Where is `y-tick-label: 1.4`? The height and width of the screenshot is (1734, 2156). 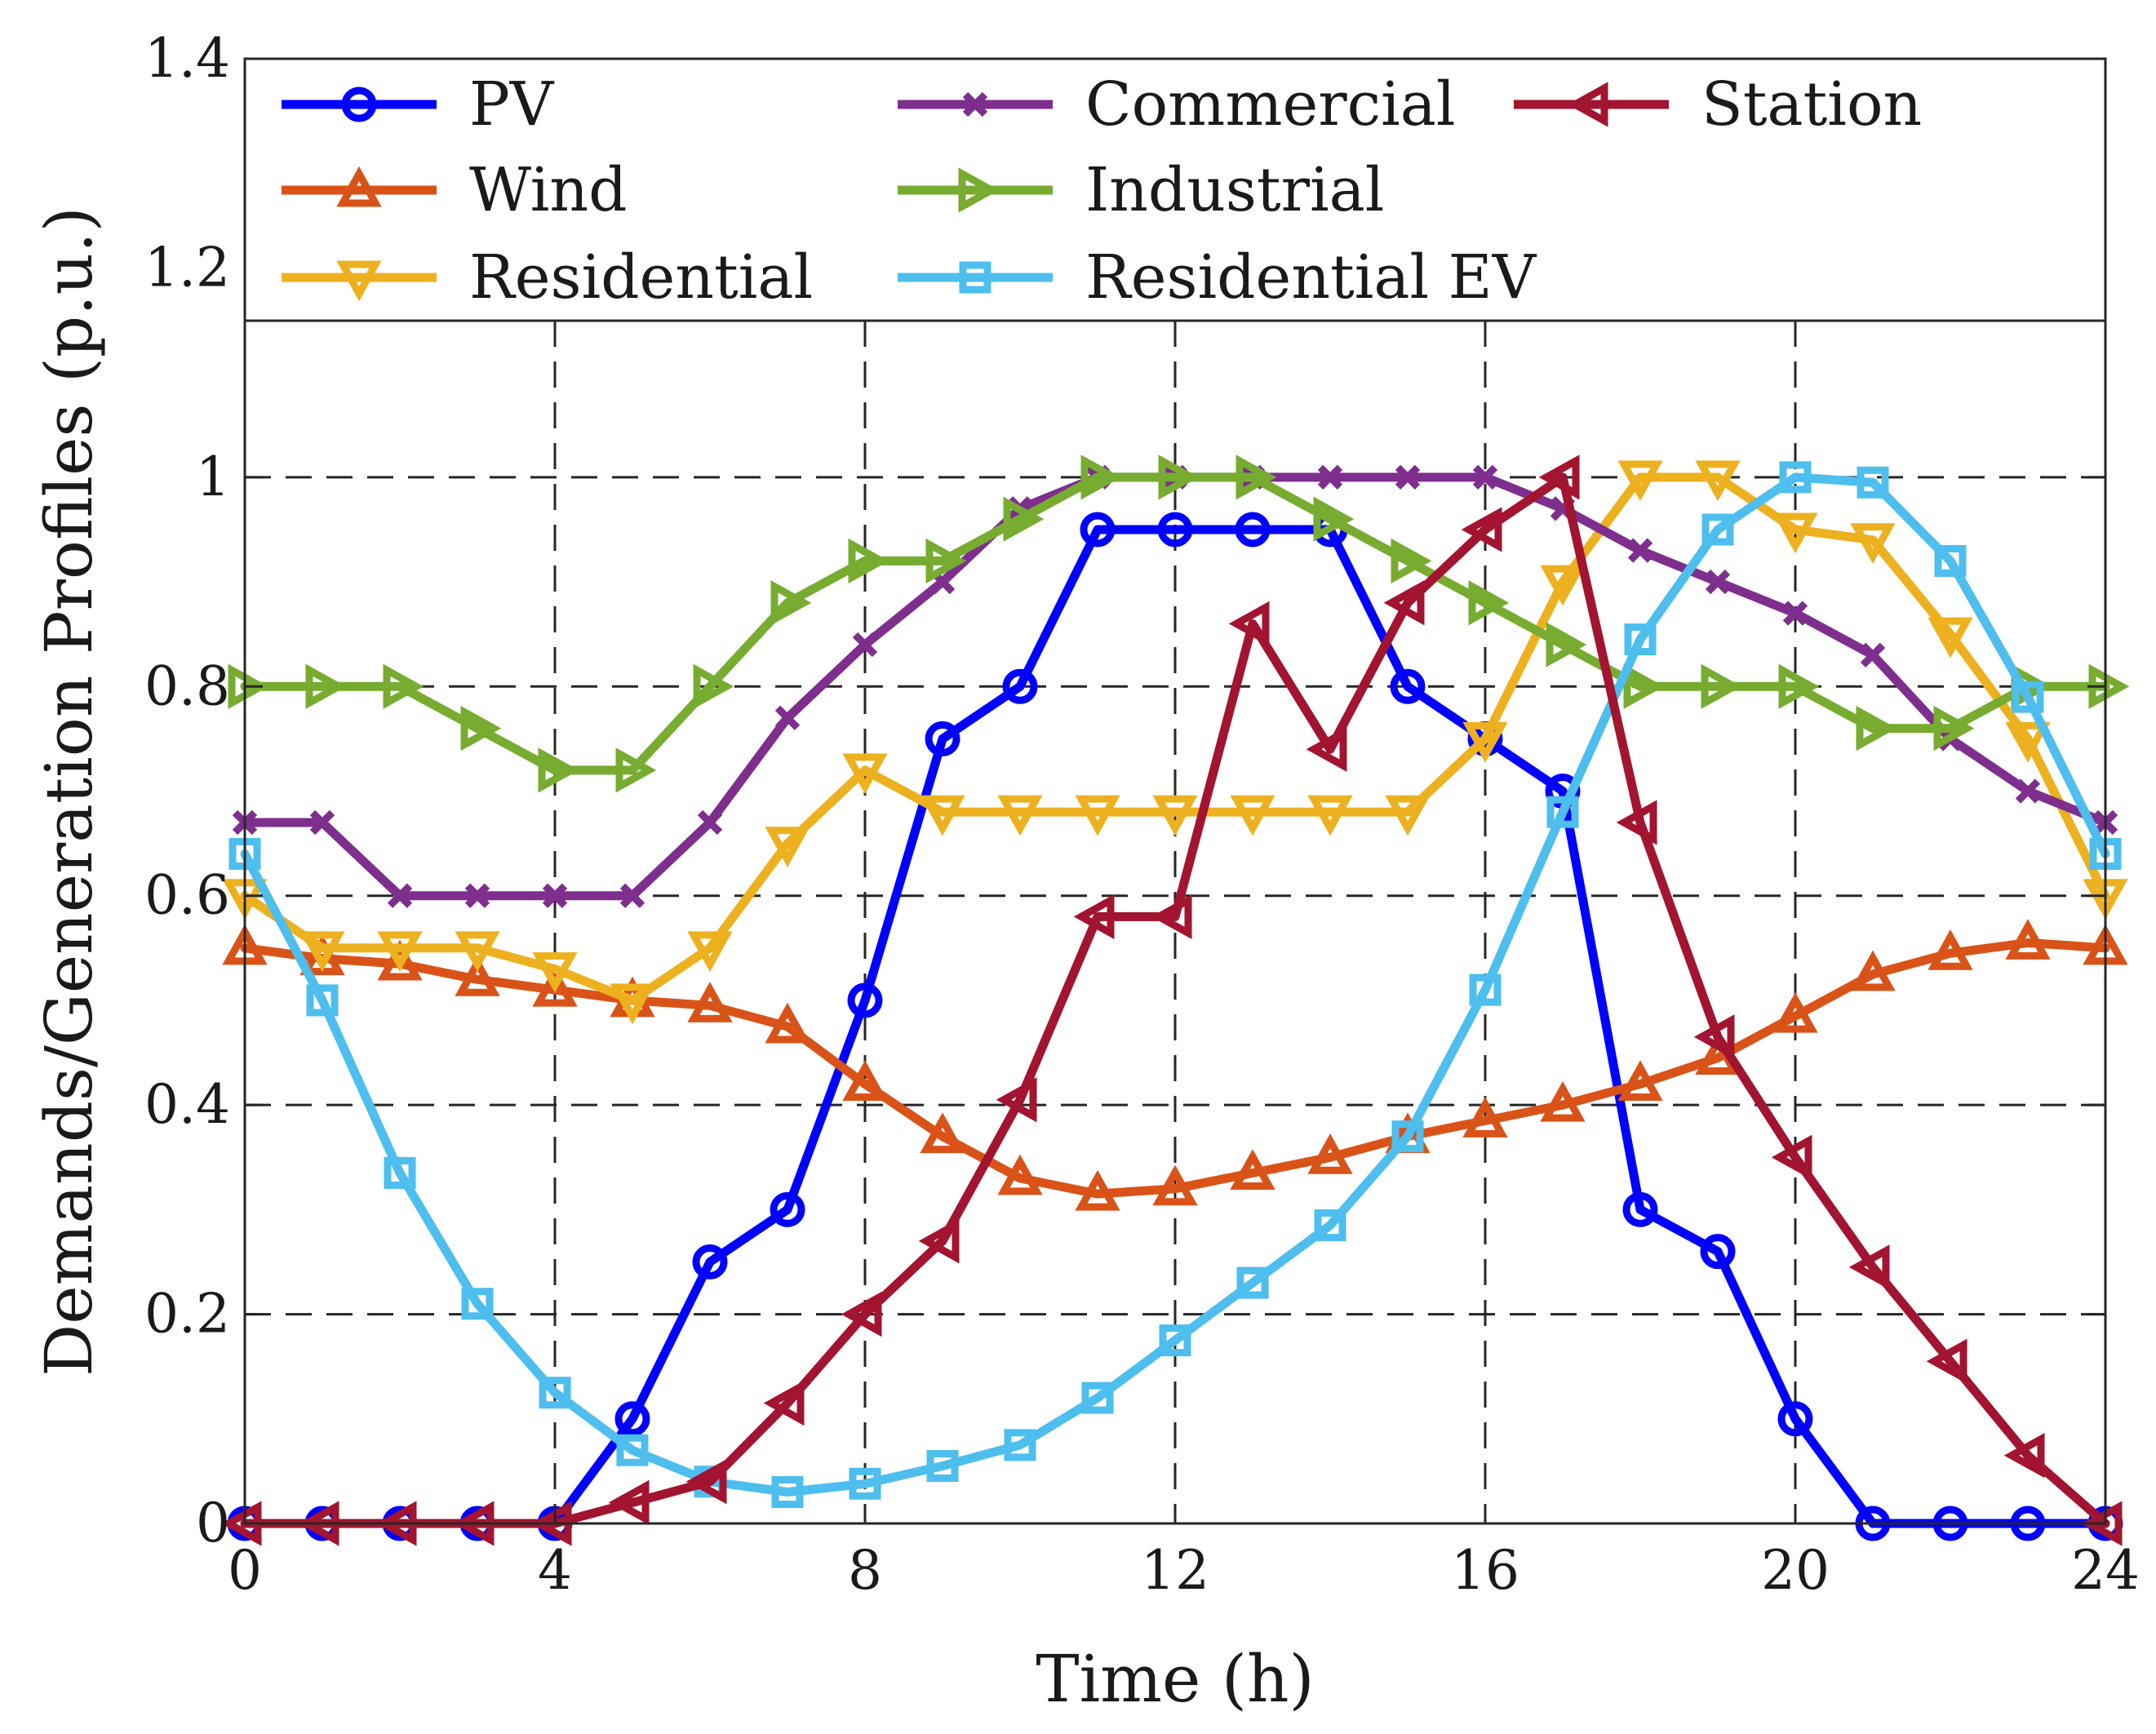
y-tick-label: 1.4 is located at coordinates (187, 59).